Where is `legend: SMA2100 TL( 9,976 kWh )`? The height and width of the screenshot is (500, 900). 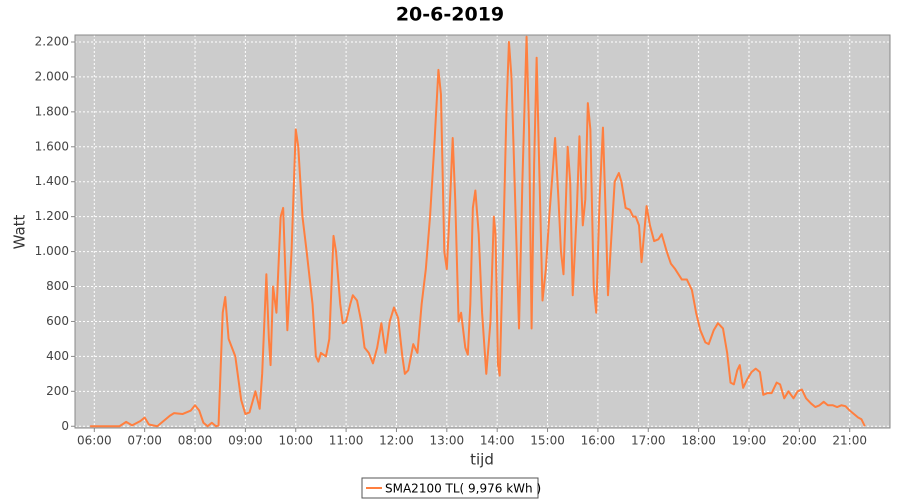 legend: SMA2100 TL( 9,976 kWh ) is located at coordinates (451, 488).